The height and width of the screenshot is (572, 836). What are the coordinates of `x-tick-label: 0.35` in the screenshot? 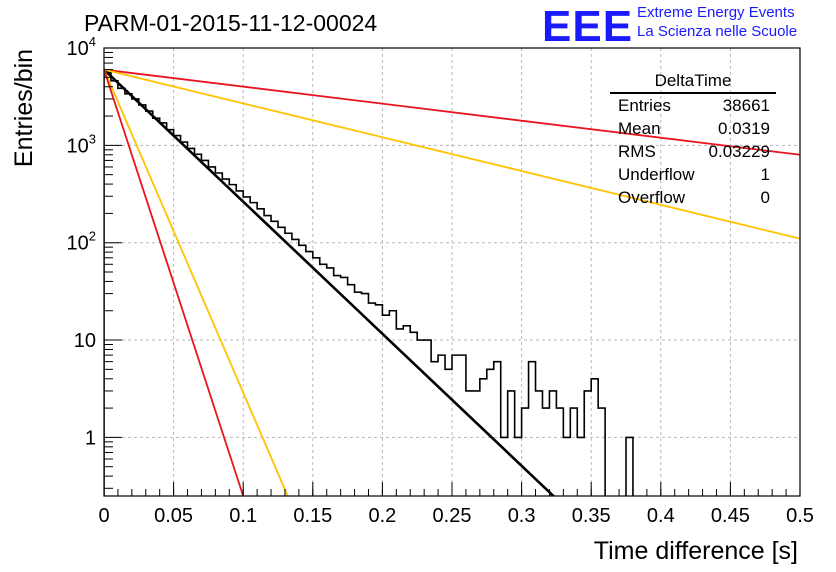 It's located at (591, 516).